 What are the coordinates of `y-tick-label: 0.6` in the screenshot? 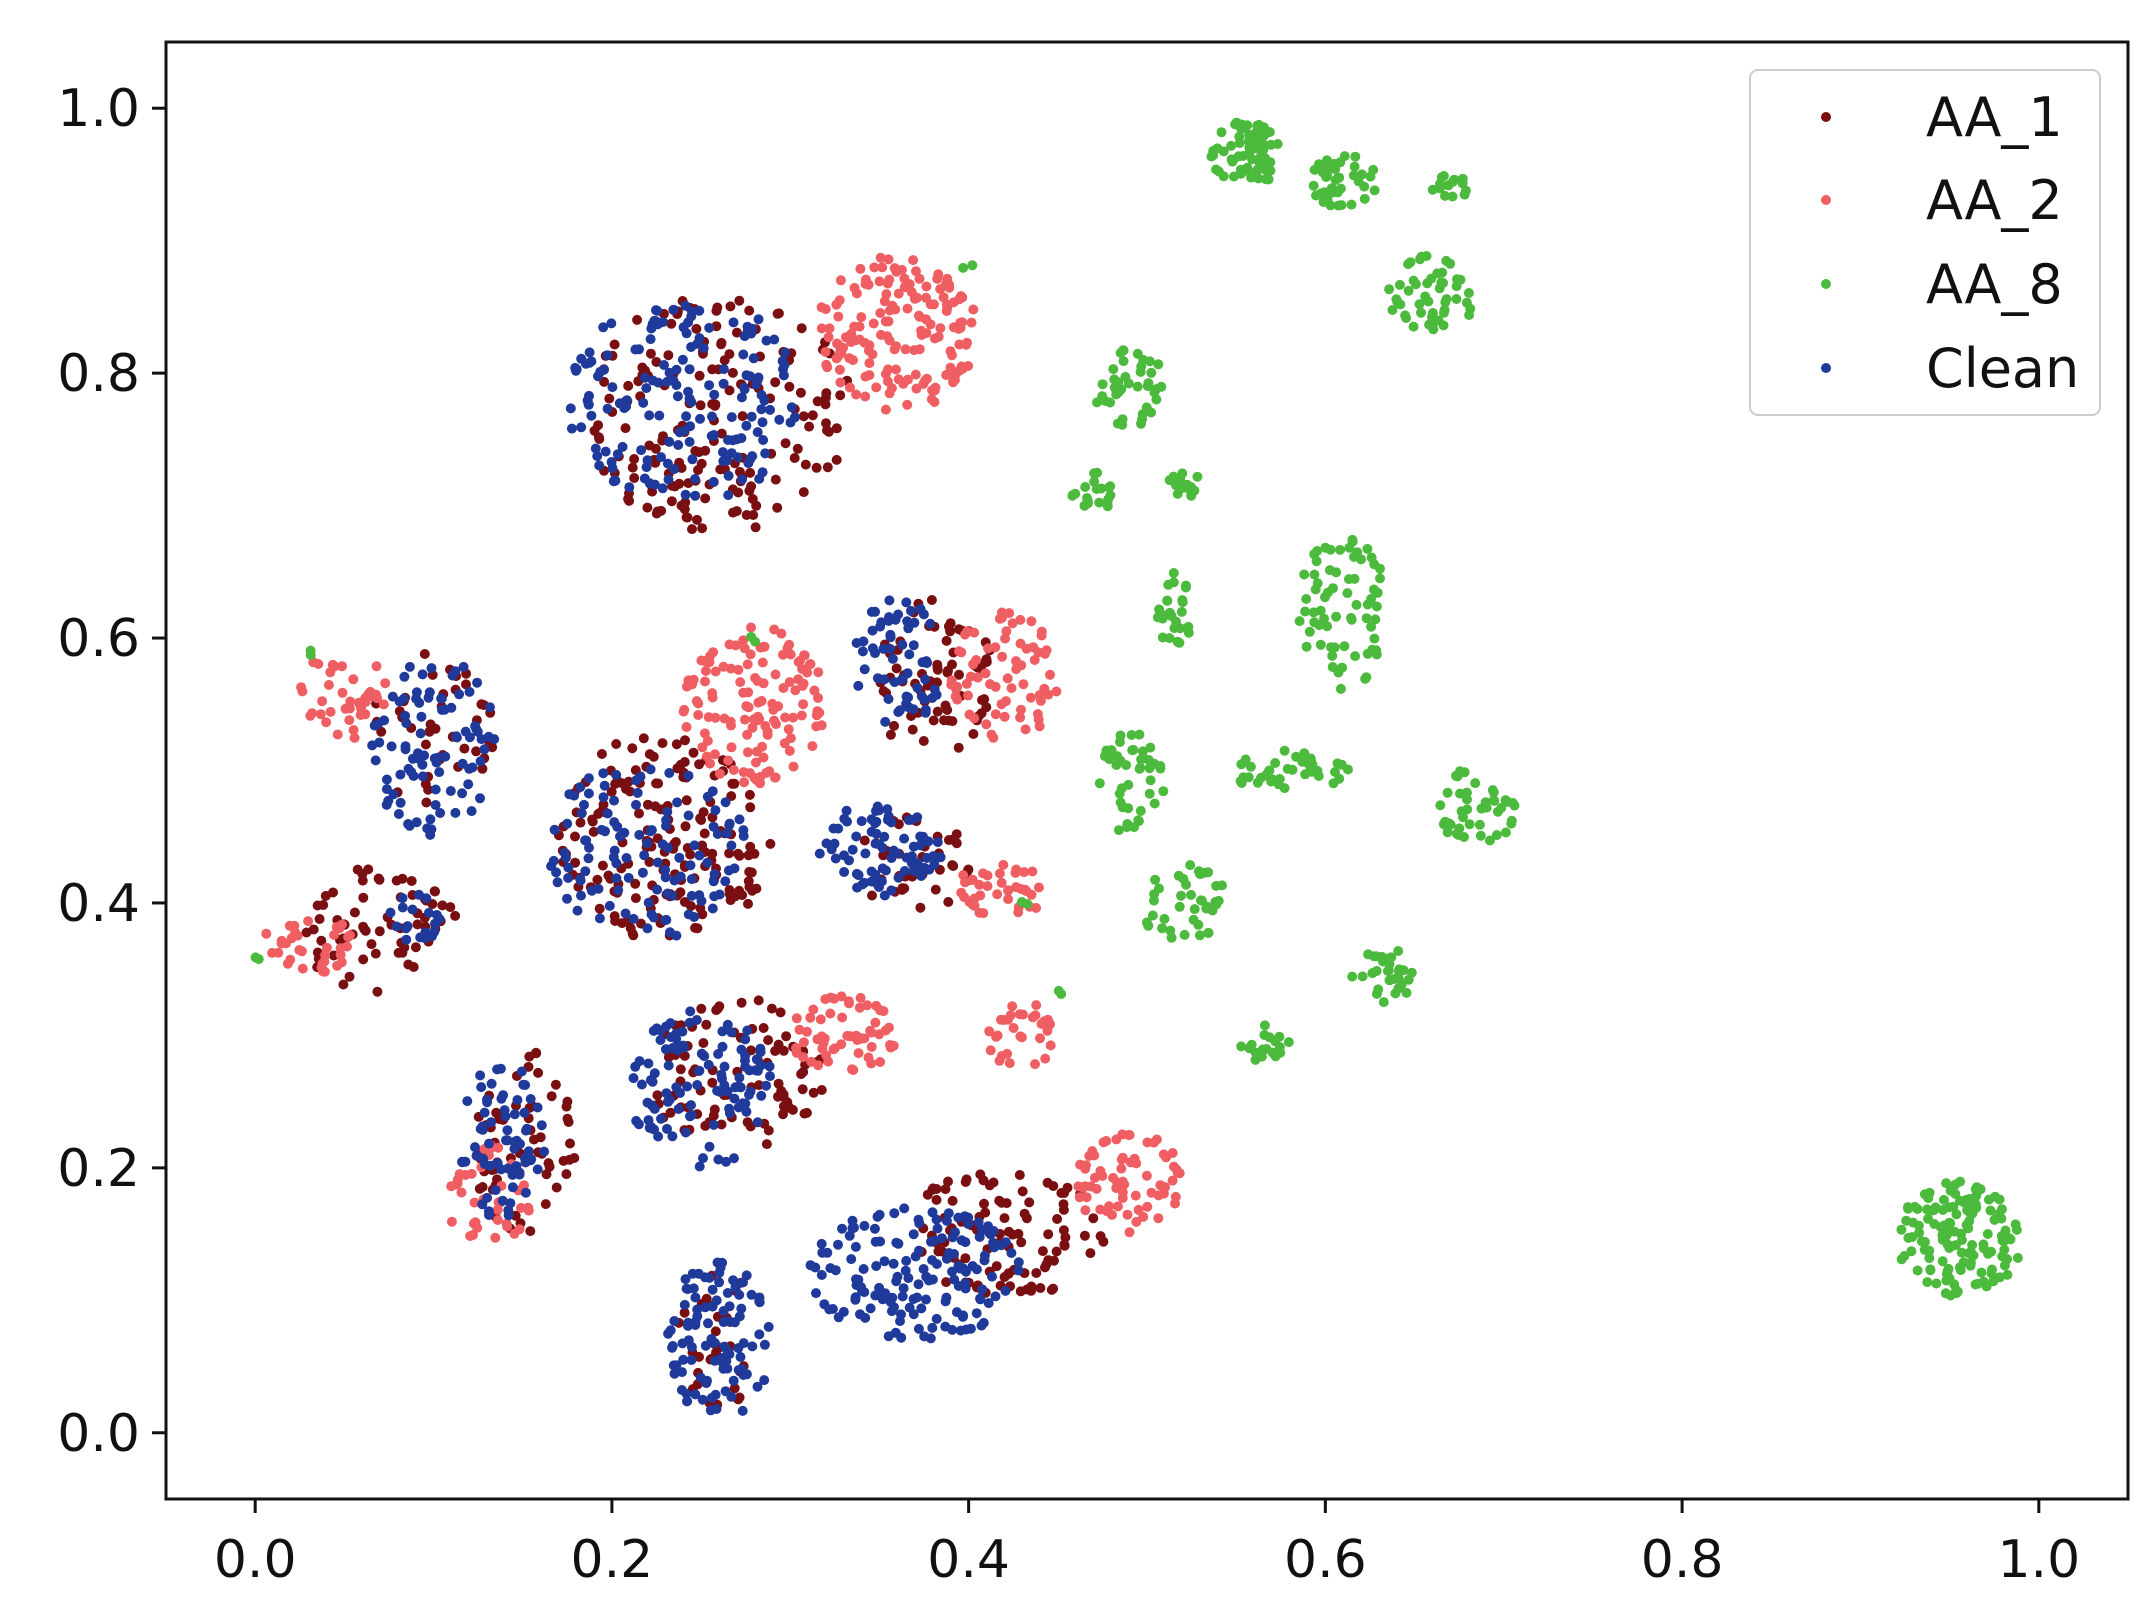 It's located at (98, 639).